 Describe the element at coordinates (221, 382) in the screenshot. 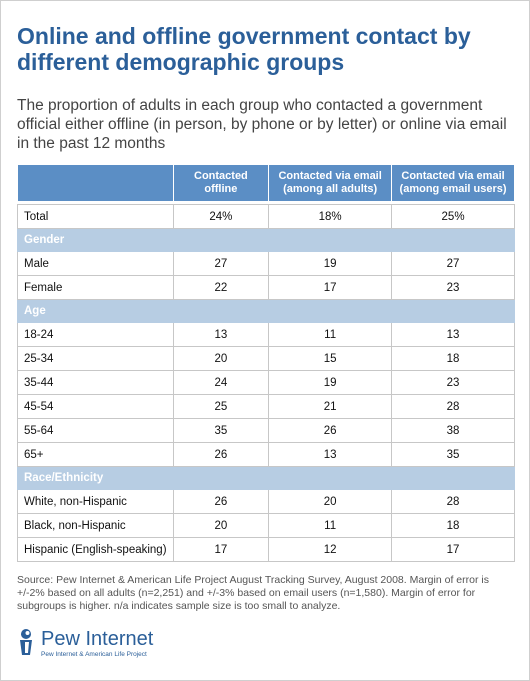

I see `cell-offline: 24` at that location.